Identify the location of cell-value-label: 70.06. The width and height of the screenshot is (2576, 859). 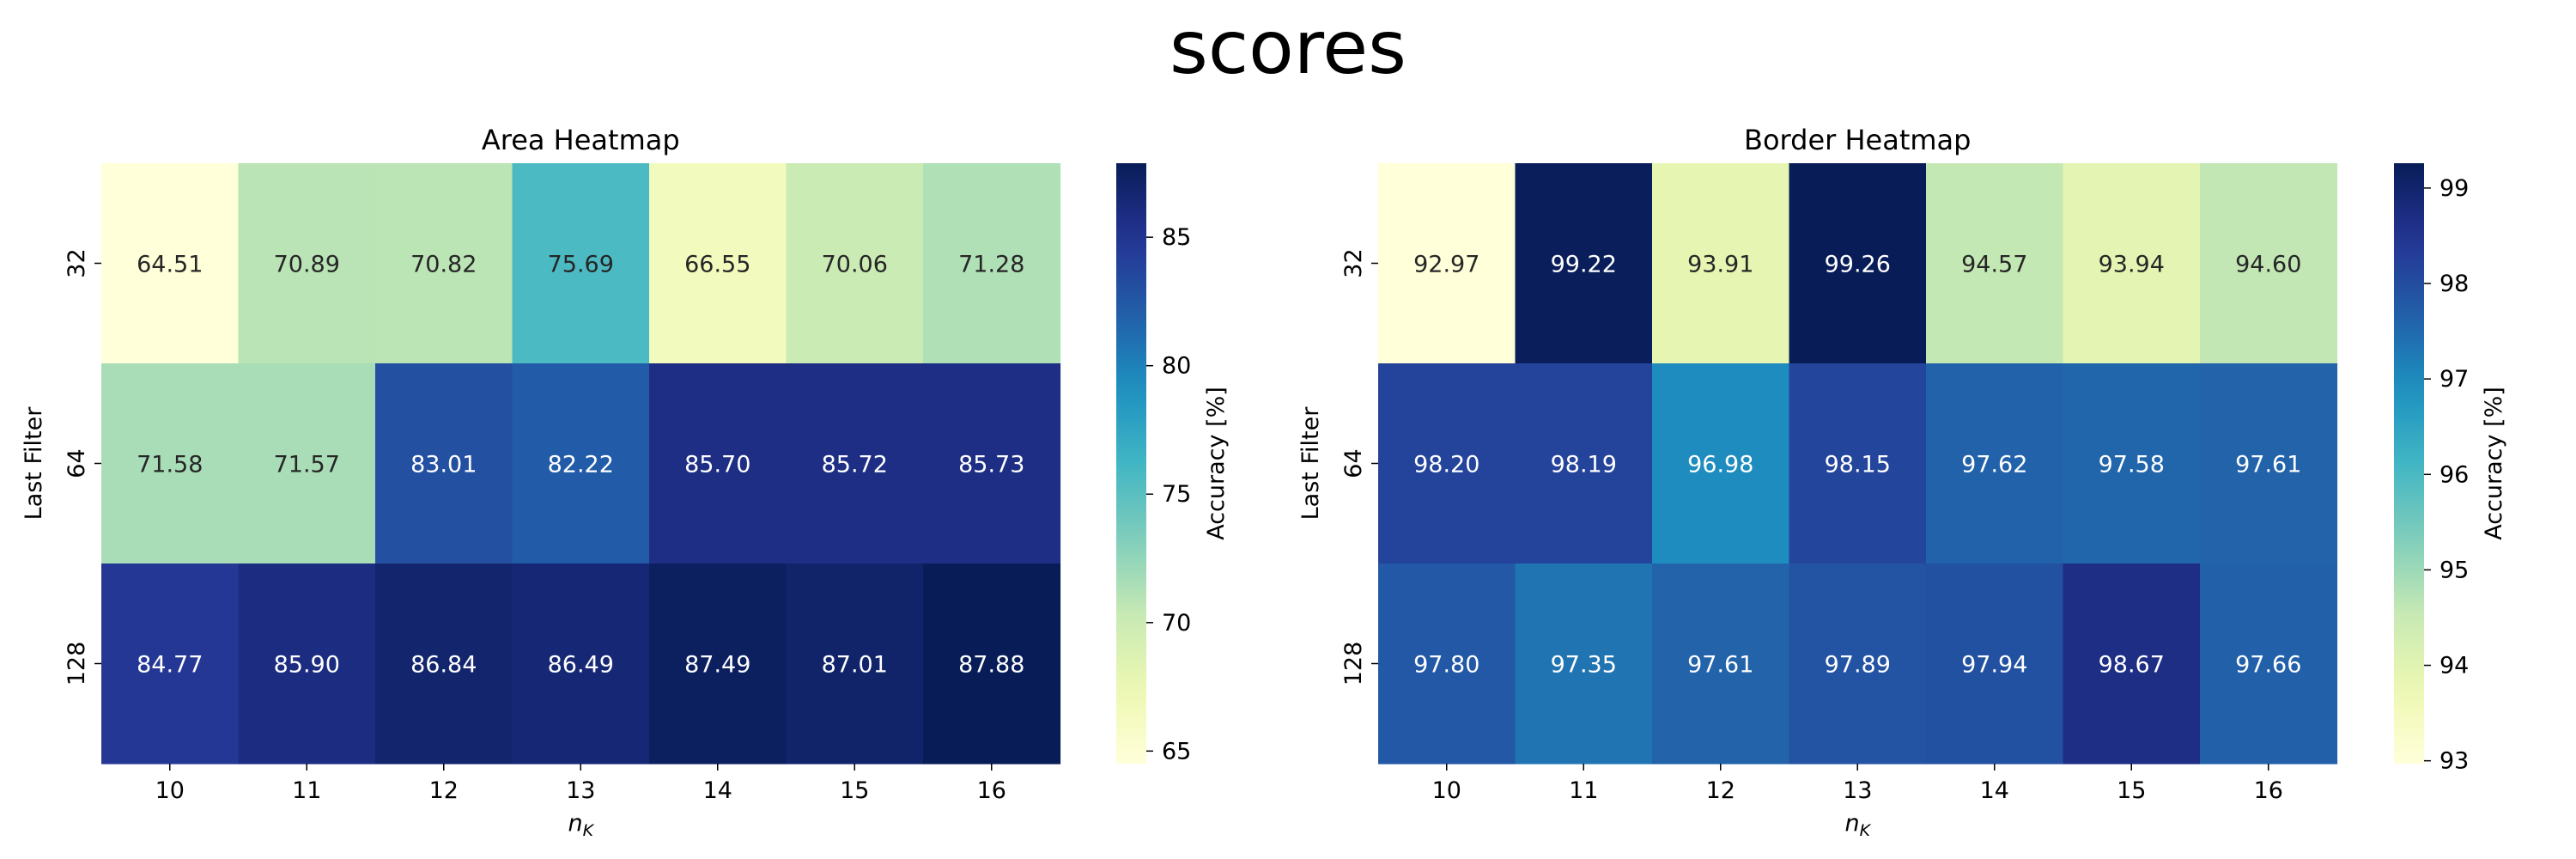
(855, 265).